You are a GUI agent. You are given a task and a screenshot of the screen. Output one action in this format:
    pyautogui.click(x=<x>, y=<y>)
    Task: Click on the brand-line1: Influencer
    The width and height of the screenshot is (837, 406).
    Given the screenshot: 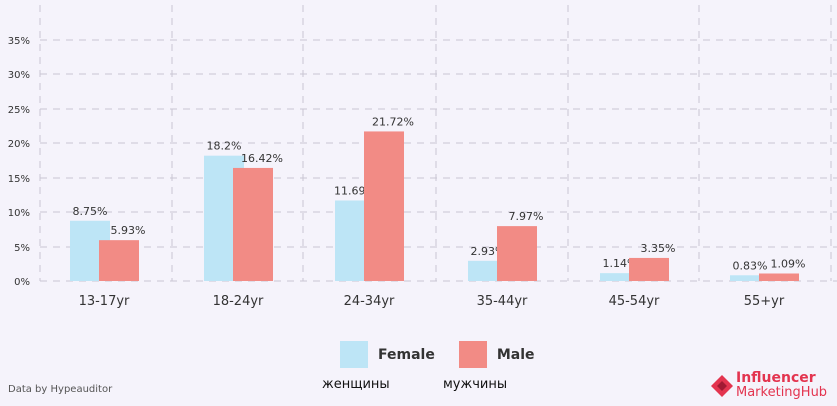 What is the action you would take?
    pyautogui.click(x=776, y=378)
    